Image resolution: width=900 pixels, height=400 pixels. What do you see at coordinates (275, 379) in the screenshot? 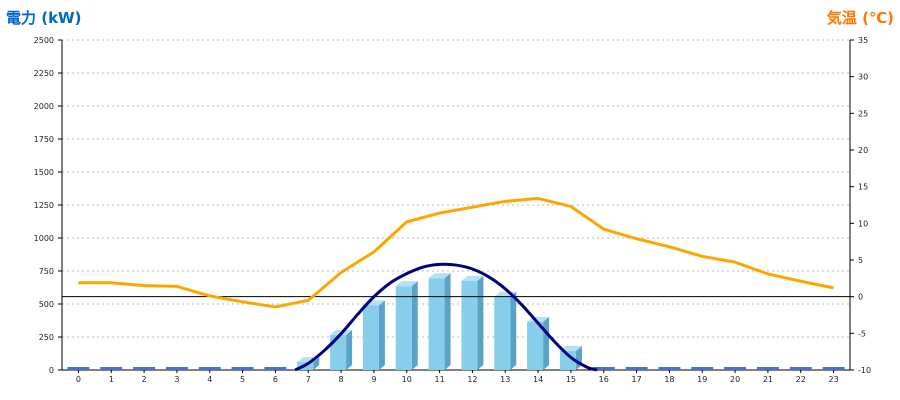
I see `x-tick-label: 6` at bounding box center [275, 379].